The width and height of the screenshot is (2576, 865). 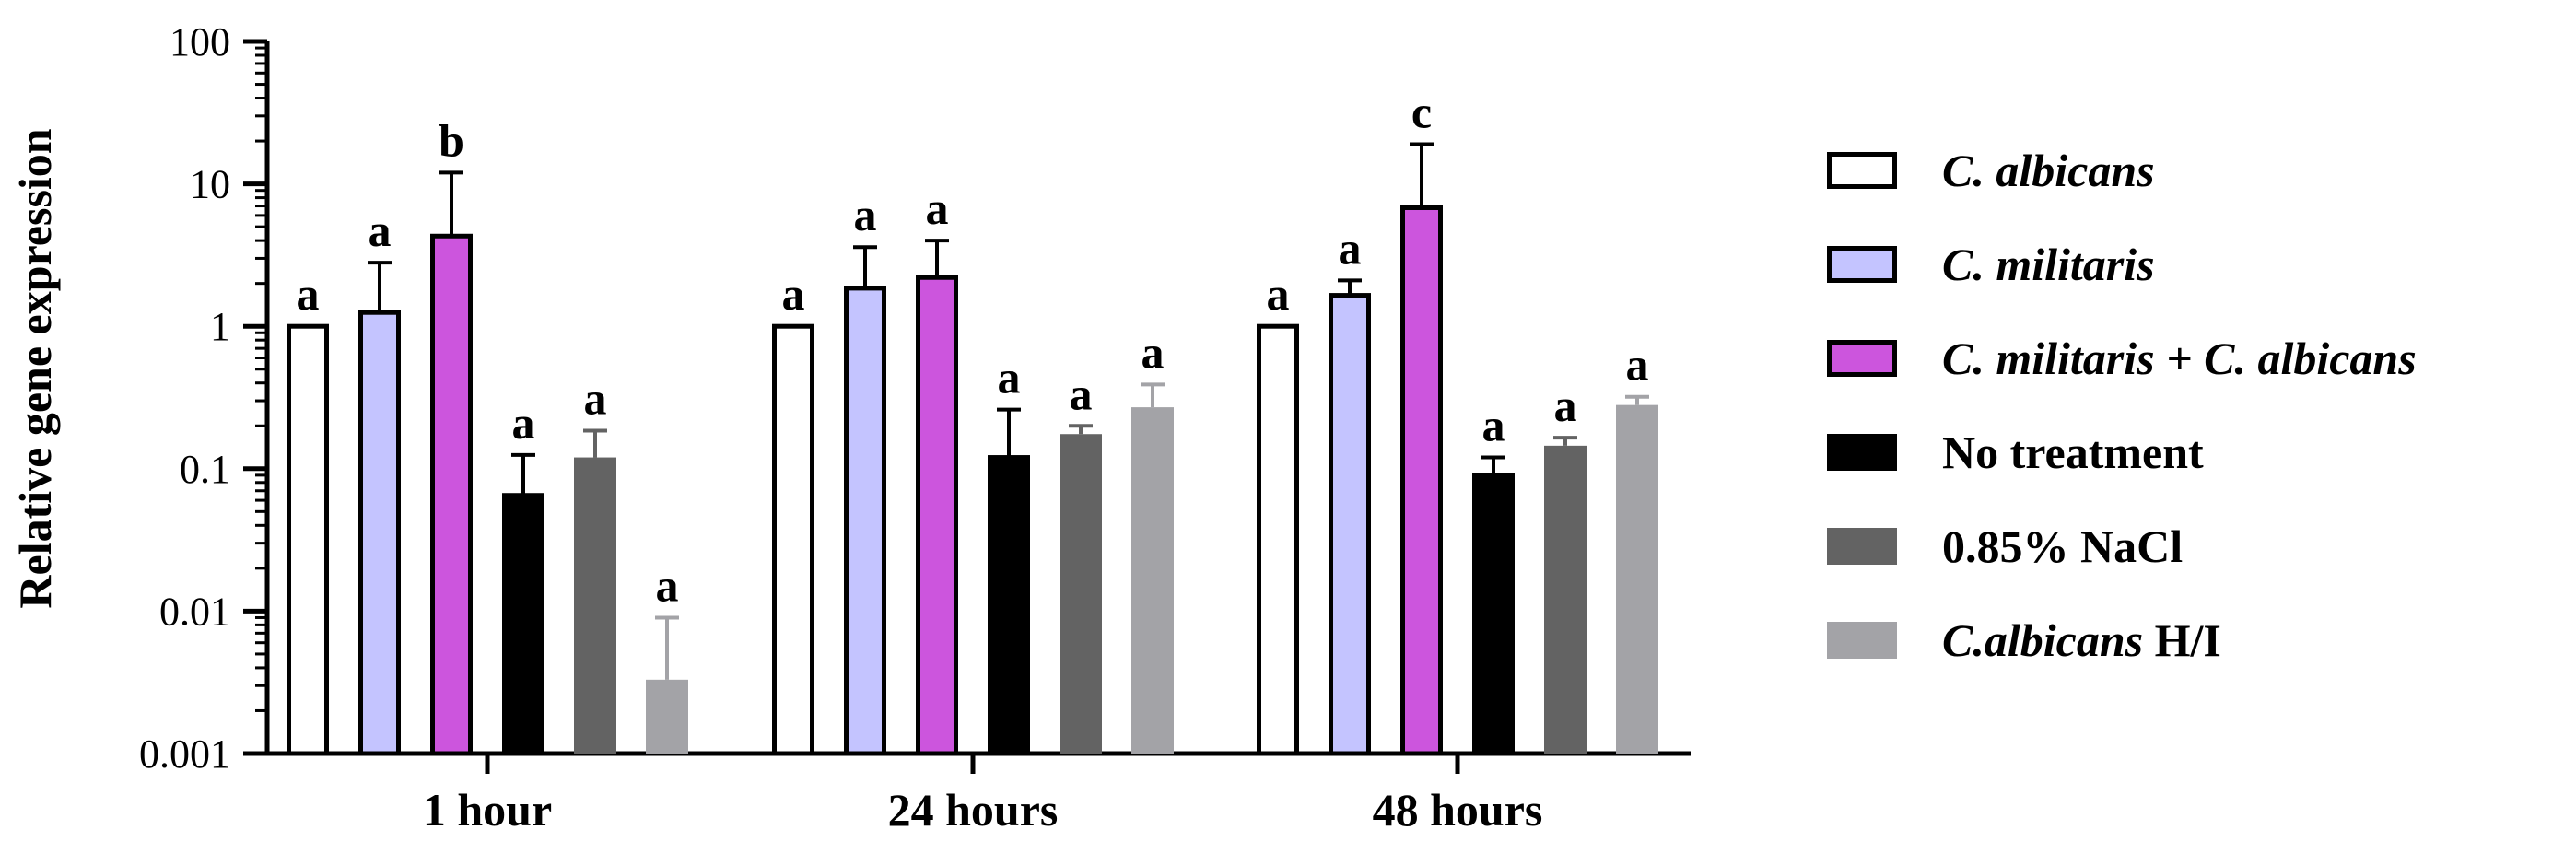 I want to click on legend-label: C.albicans H/I, so click(x=2081, y=640).